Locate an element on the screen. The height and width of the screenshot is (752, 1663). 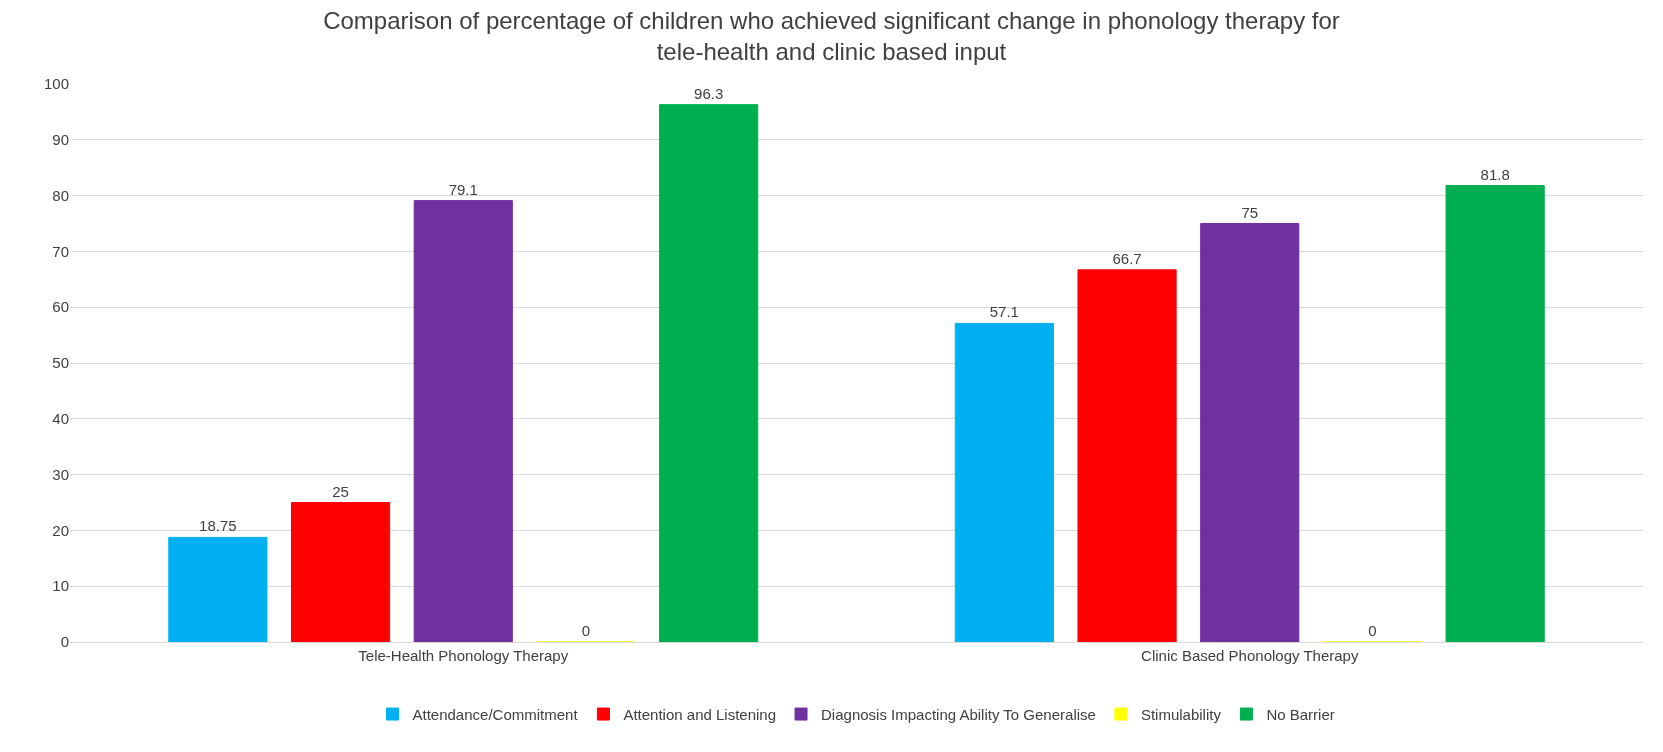
data-label: 96.3 is located at coordinates (709, 93).